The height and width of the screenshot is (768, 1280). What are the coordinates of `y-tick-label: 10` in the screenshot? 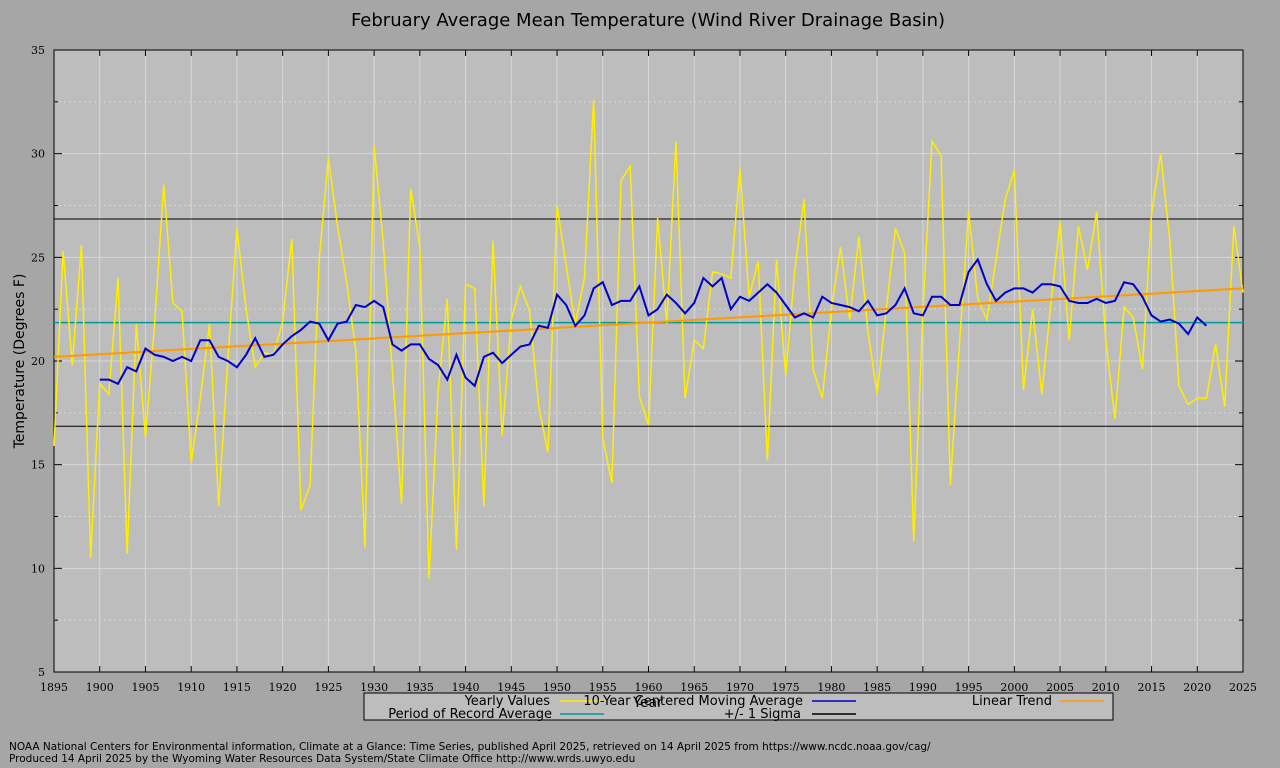 It's located at (38, 568).